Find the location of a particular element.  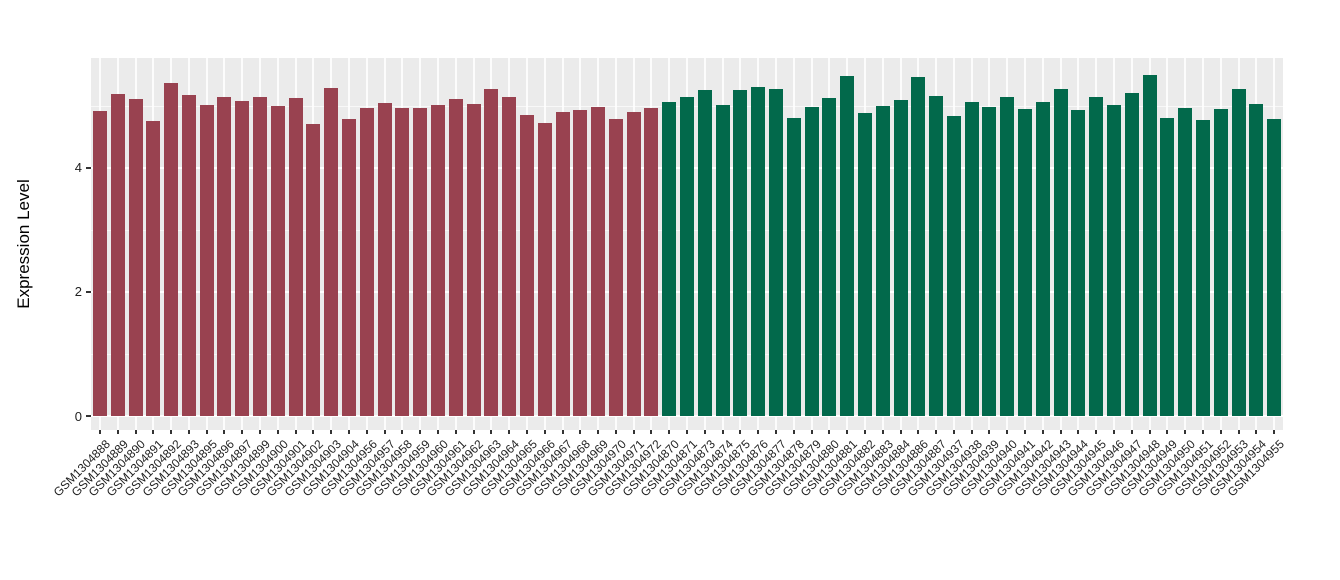

y-tick-label: 2 is located at coordinates (78, 292).